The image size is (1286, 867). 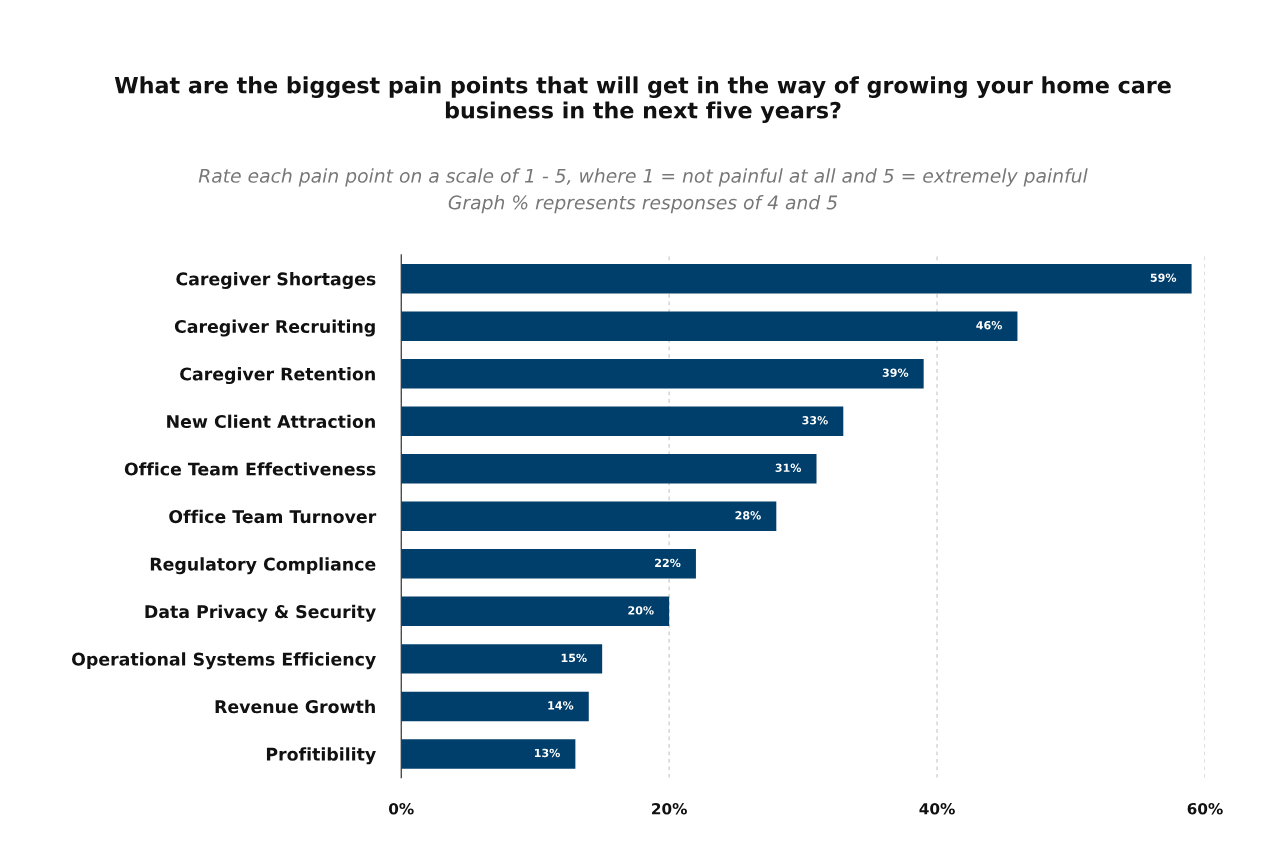 I want to click on y-tick-label: Regulatory Compliance, so click(x=263, y=566).